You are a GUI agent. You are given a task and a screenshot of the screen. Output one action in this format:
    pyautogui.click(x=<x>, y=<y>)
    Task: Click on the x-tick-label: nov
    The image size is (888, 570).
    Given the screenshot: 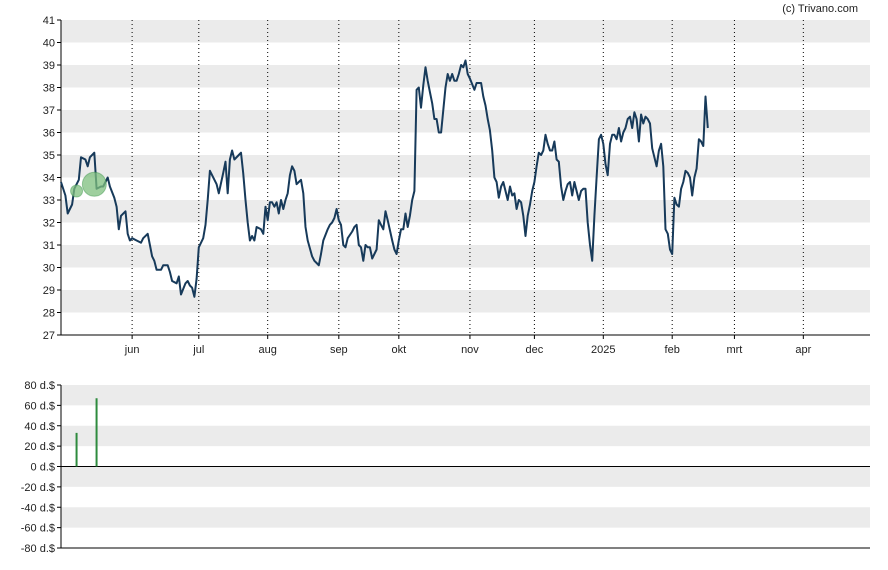 What is the action you would take?
    pyautogui.click(x=470, y=350)
    